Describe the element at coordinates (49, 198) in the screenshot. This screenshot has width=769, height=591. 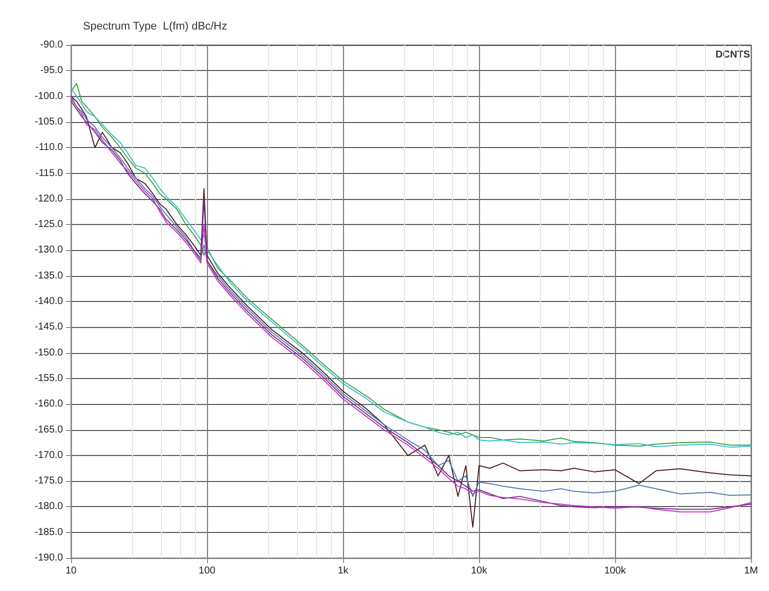
I see `y-tick-label: -120.0` at that location.